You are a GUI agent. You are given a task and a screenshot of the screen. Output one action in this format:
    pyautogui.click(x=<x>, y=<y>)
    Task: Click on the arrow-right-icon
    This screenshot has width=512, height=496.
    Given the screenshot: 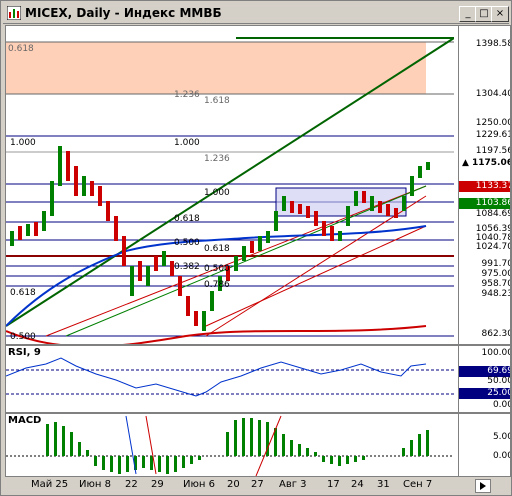 What is the action you would take?
    pyautogui.click(x=483, y=486)
    